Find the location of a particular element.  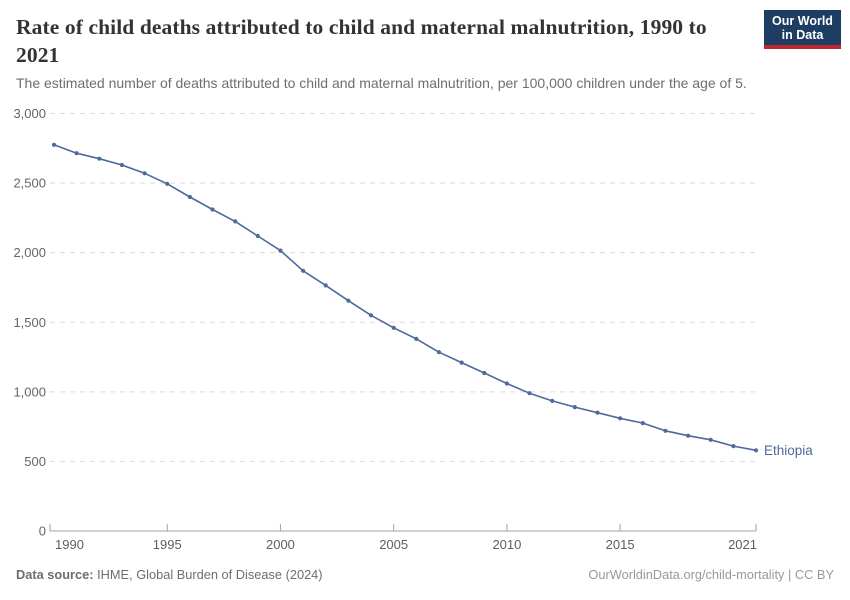

x-tick-label: 2015 is located at coordinates (620, 544).